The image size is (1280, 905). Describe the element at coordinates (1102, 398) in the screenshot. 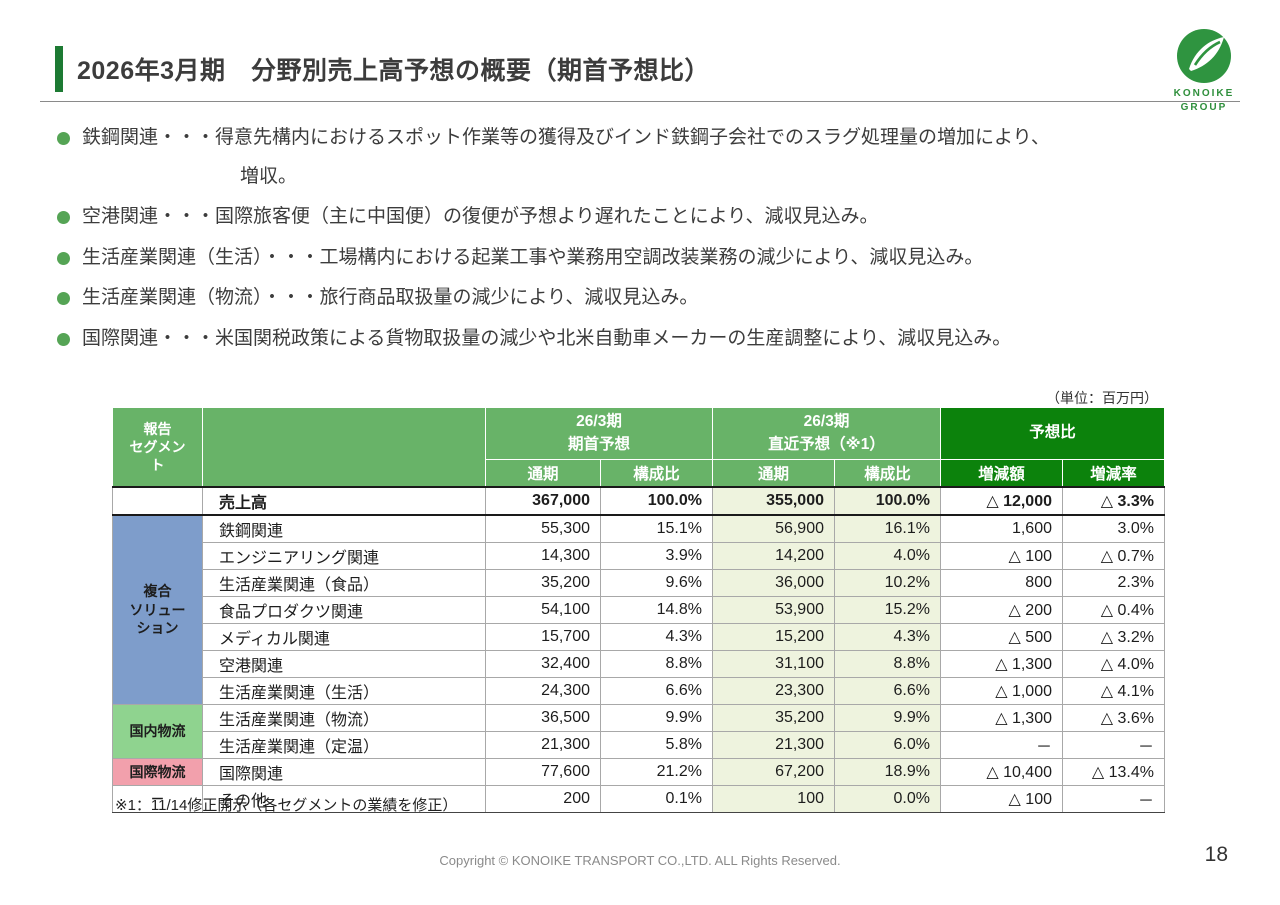

I see `unit-note: （単位：百万円）` at that location.